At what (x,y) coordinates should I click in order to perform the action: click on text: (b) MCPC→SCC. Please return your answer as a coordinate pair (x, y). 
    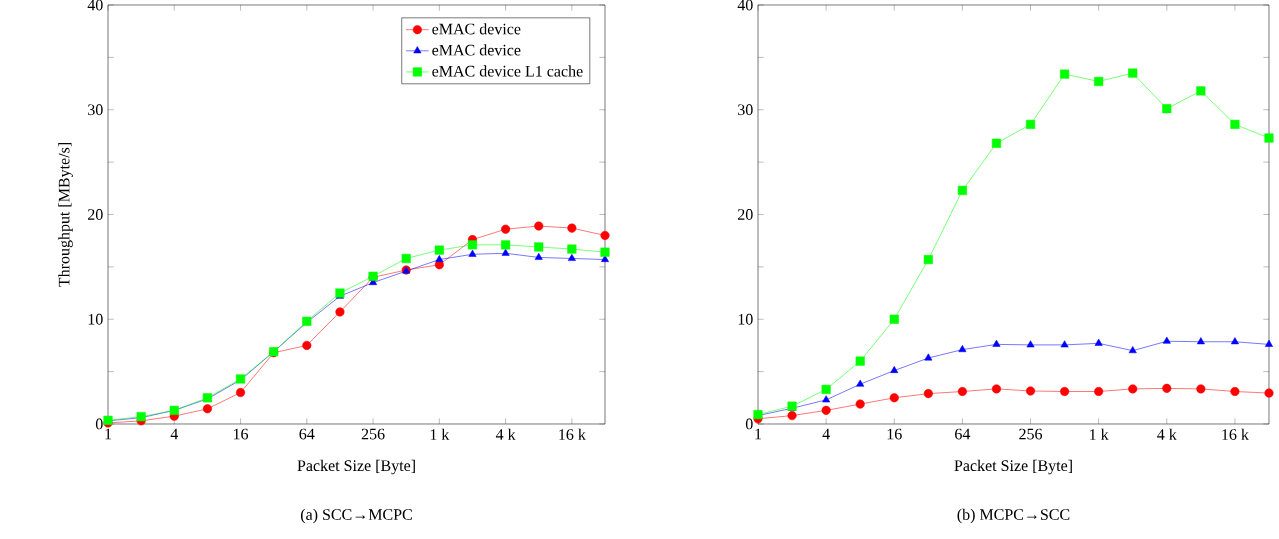
    Looking at the image, I should click on (1013, 516).